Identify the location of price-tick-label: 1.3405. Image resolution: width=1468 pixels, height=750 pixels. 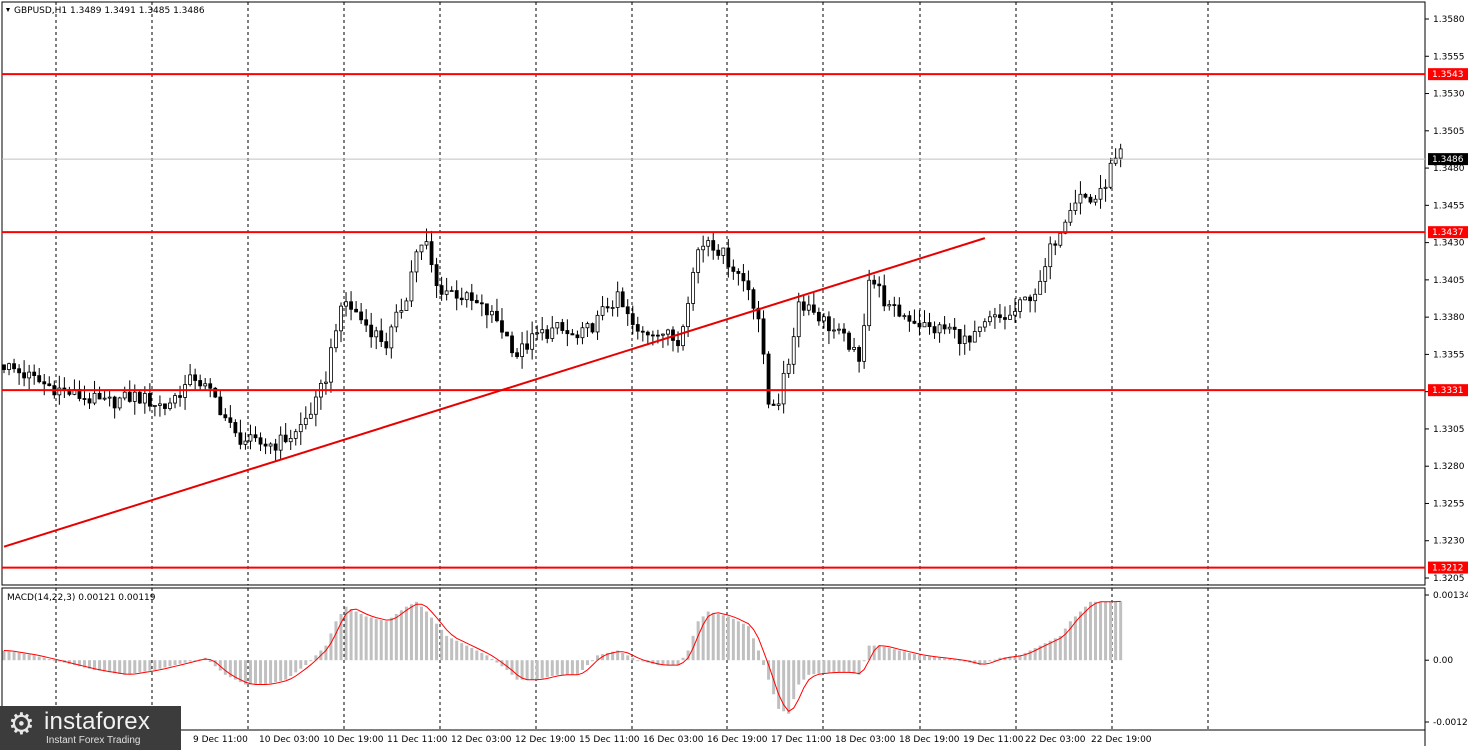
(1449, 281).